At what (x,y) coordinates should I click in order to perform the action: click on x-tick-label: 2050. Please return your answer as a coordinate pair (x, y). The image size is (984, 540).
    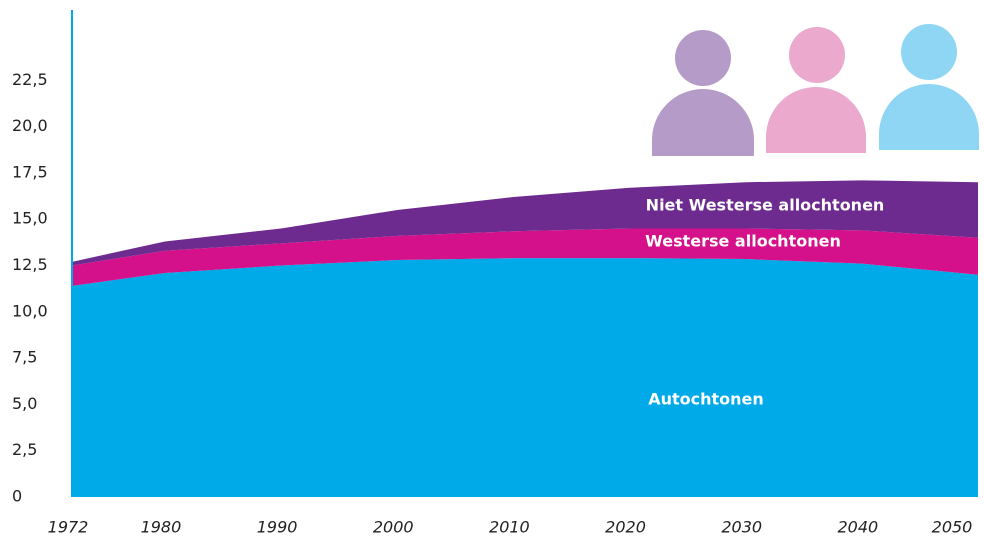
    Looking at the image, I should click on (952, 527).